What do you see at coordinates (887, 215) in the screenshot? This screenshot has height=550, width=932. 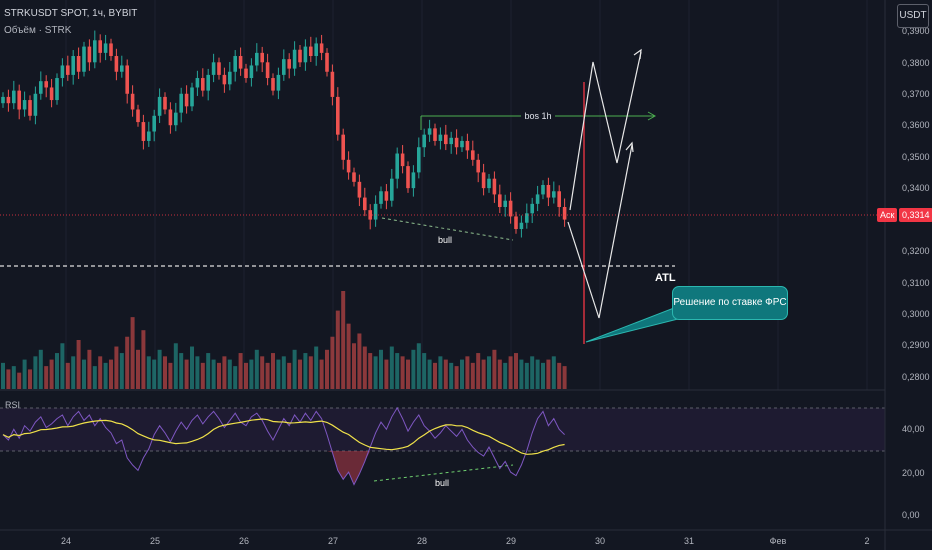 I see `ask-tag: Аск` at bounding box center [887, 215].